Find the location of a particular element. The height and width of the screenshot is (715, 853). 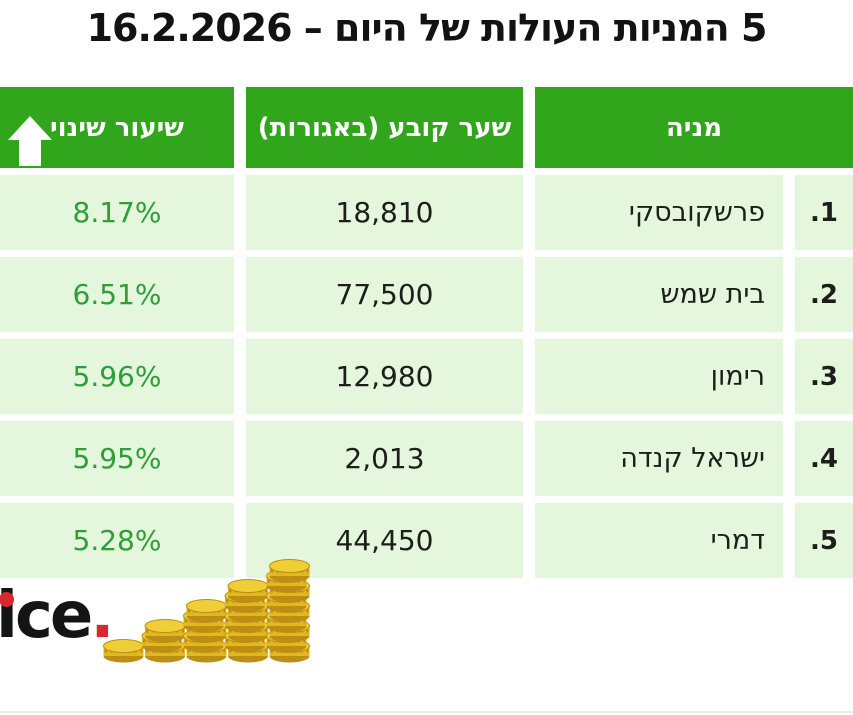

price-cell: 18,810 is located at coordinates (384, 212).